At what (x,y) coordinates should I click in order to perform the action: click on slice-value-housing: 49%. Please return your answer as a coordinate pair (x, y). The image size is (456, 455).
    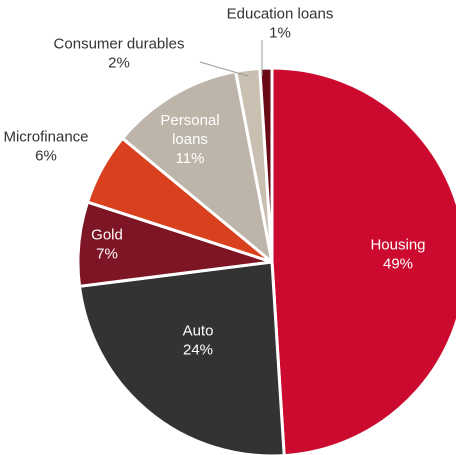
    Looking at the image, I should click on (398, 264).